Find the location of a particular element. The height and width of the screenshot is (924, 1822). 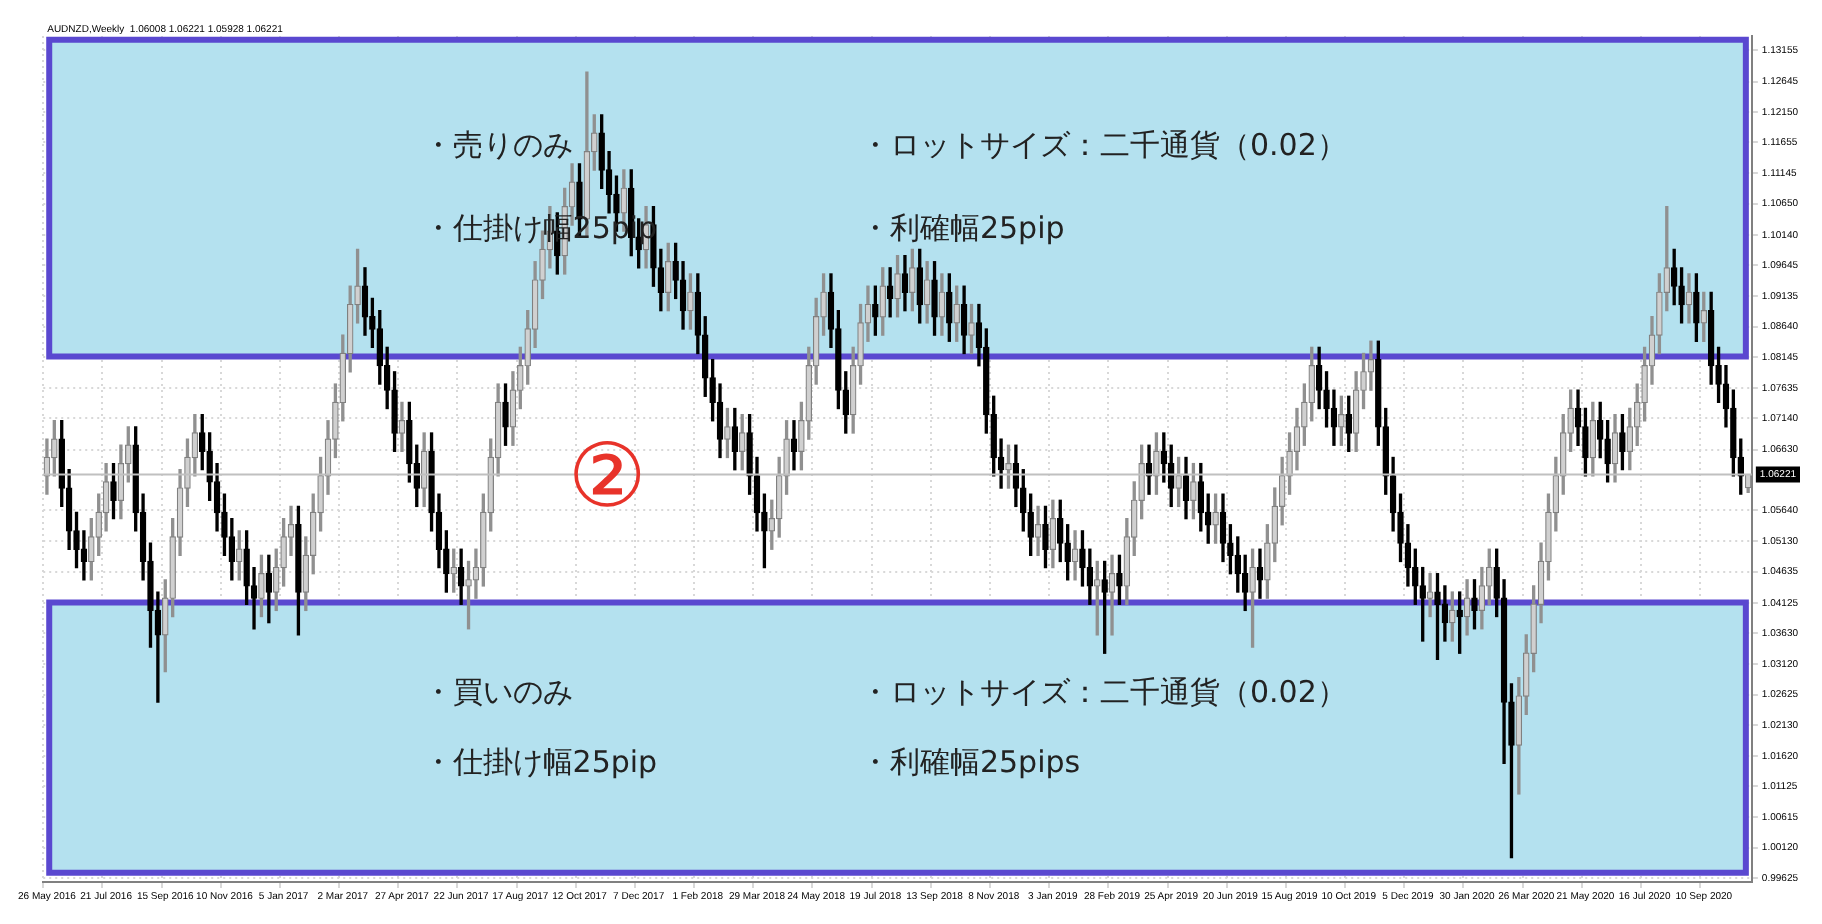

annotation: ・利確幅25pip is located at coordinates (962, 227).